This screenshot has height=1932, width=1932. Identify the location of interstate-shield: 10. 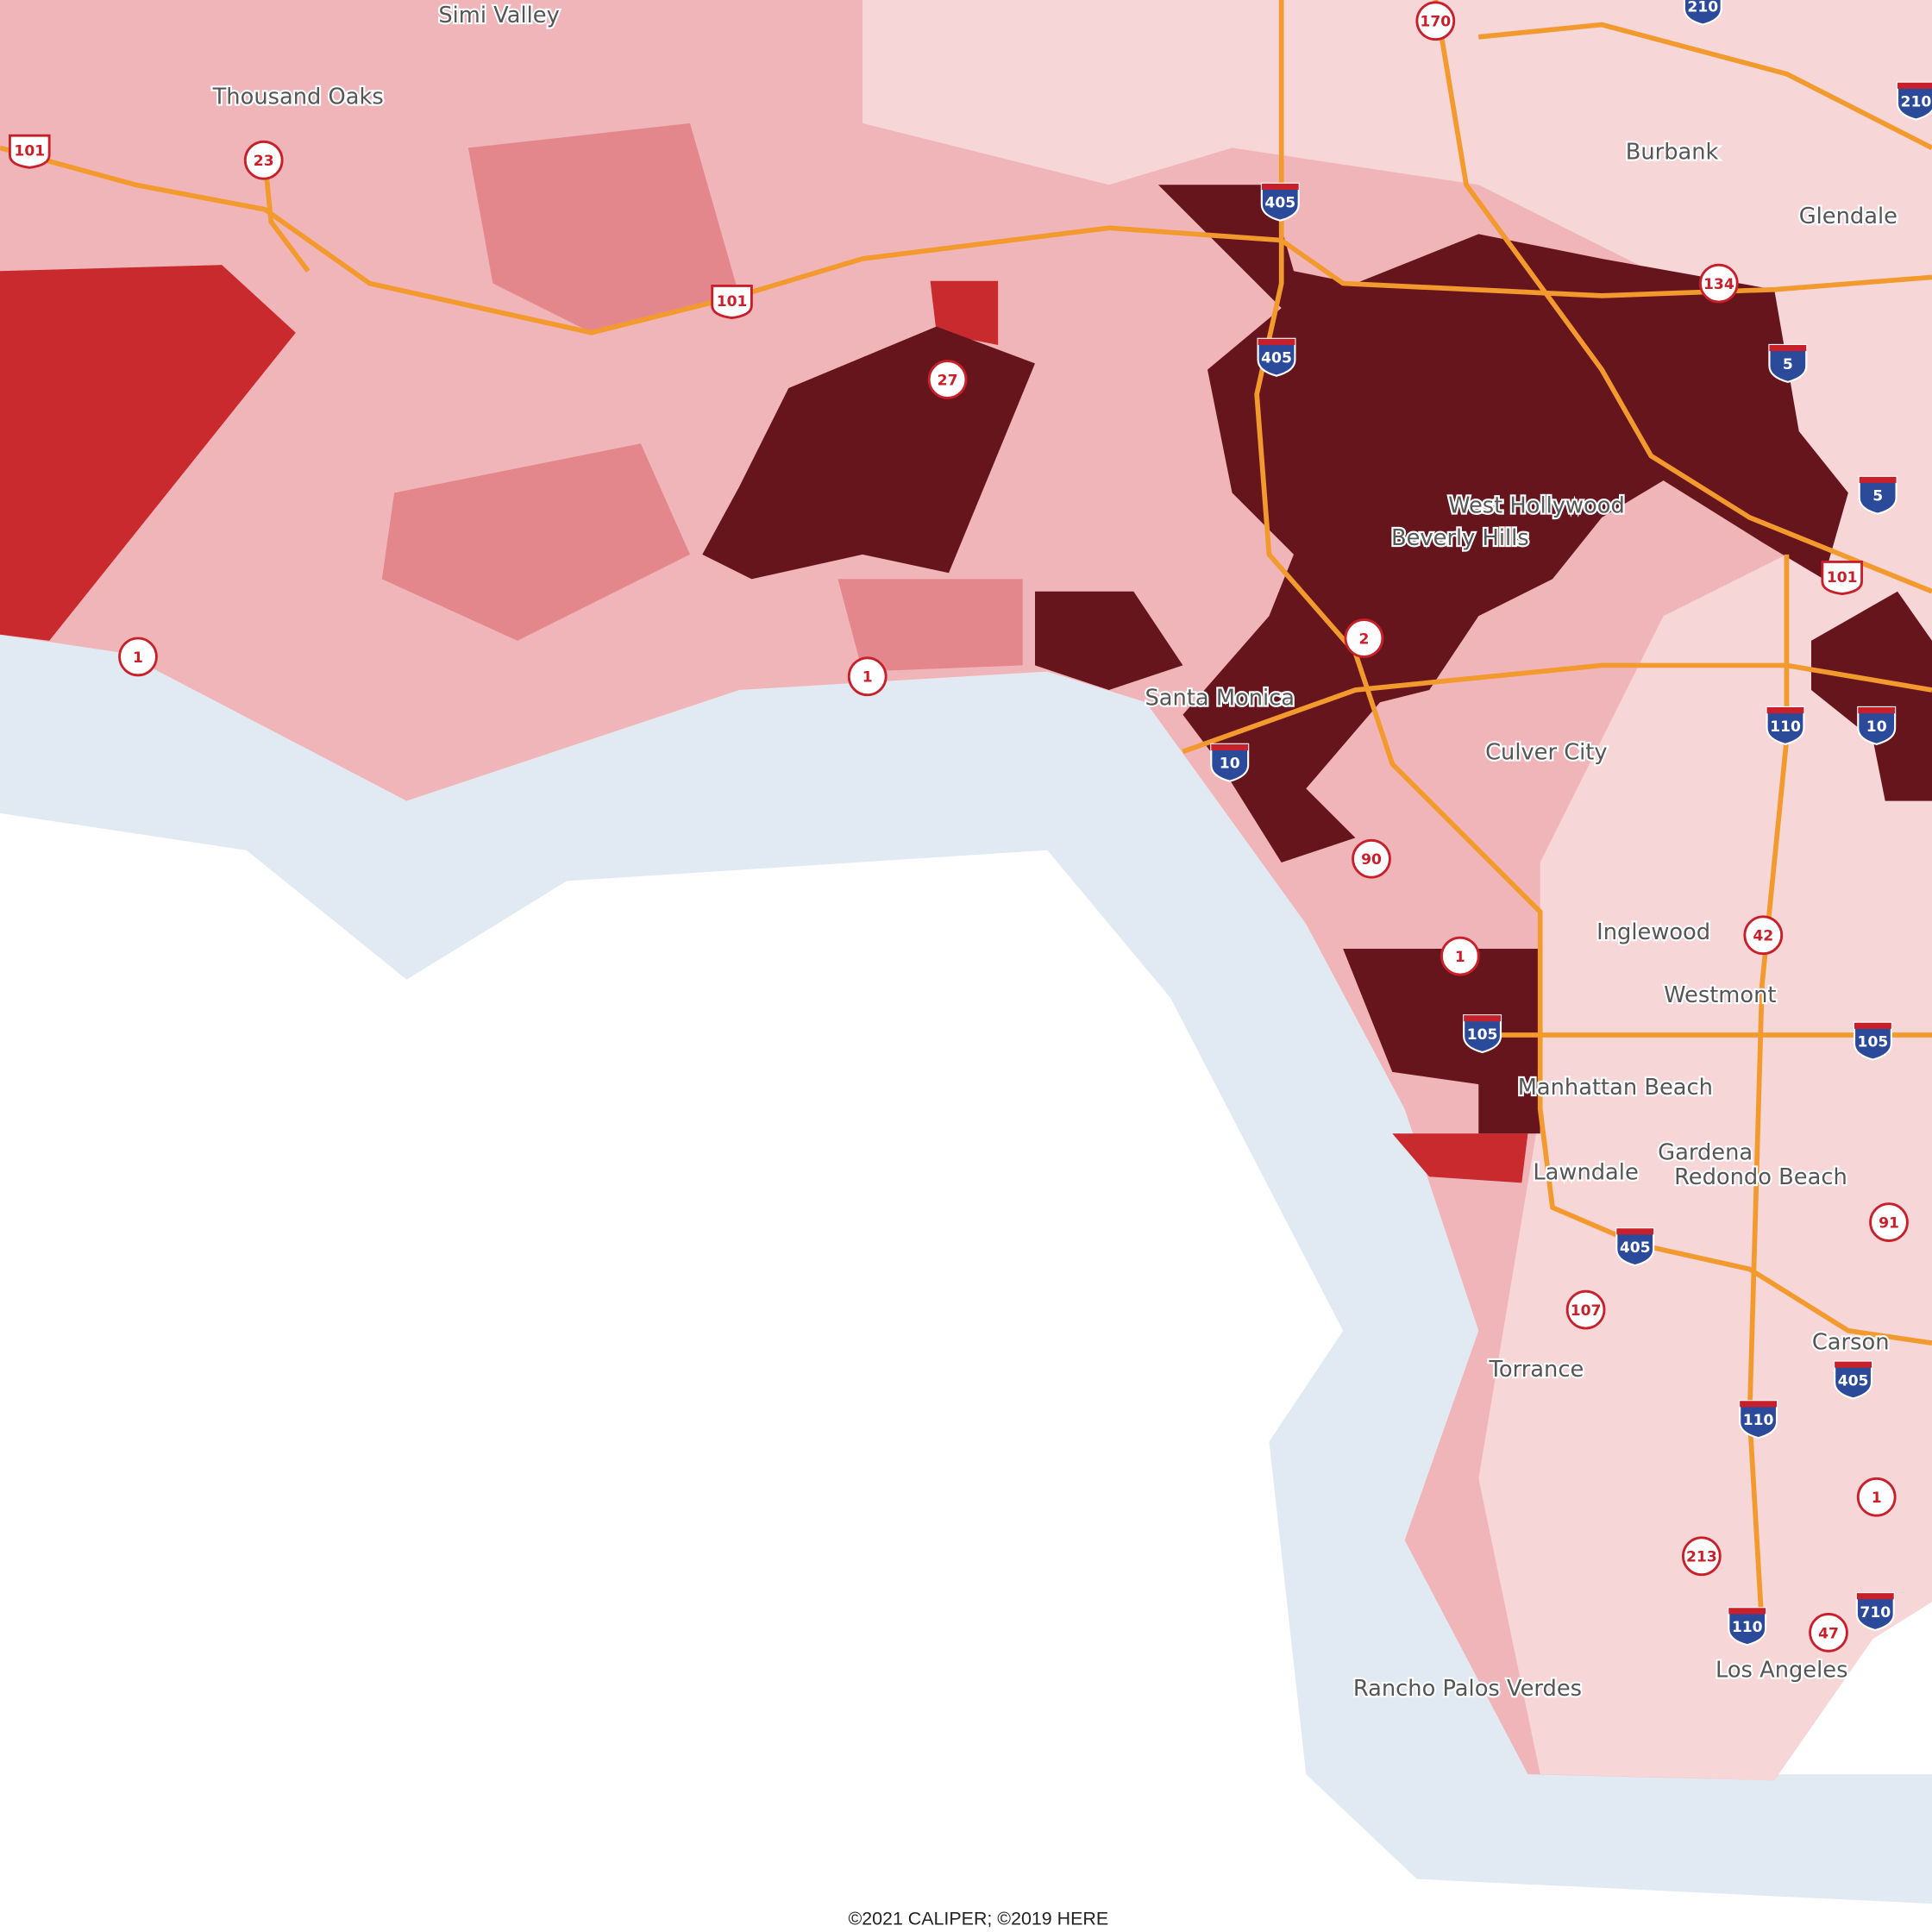
(1230, 762).